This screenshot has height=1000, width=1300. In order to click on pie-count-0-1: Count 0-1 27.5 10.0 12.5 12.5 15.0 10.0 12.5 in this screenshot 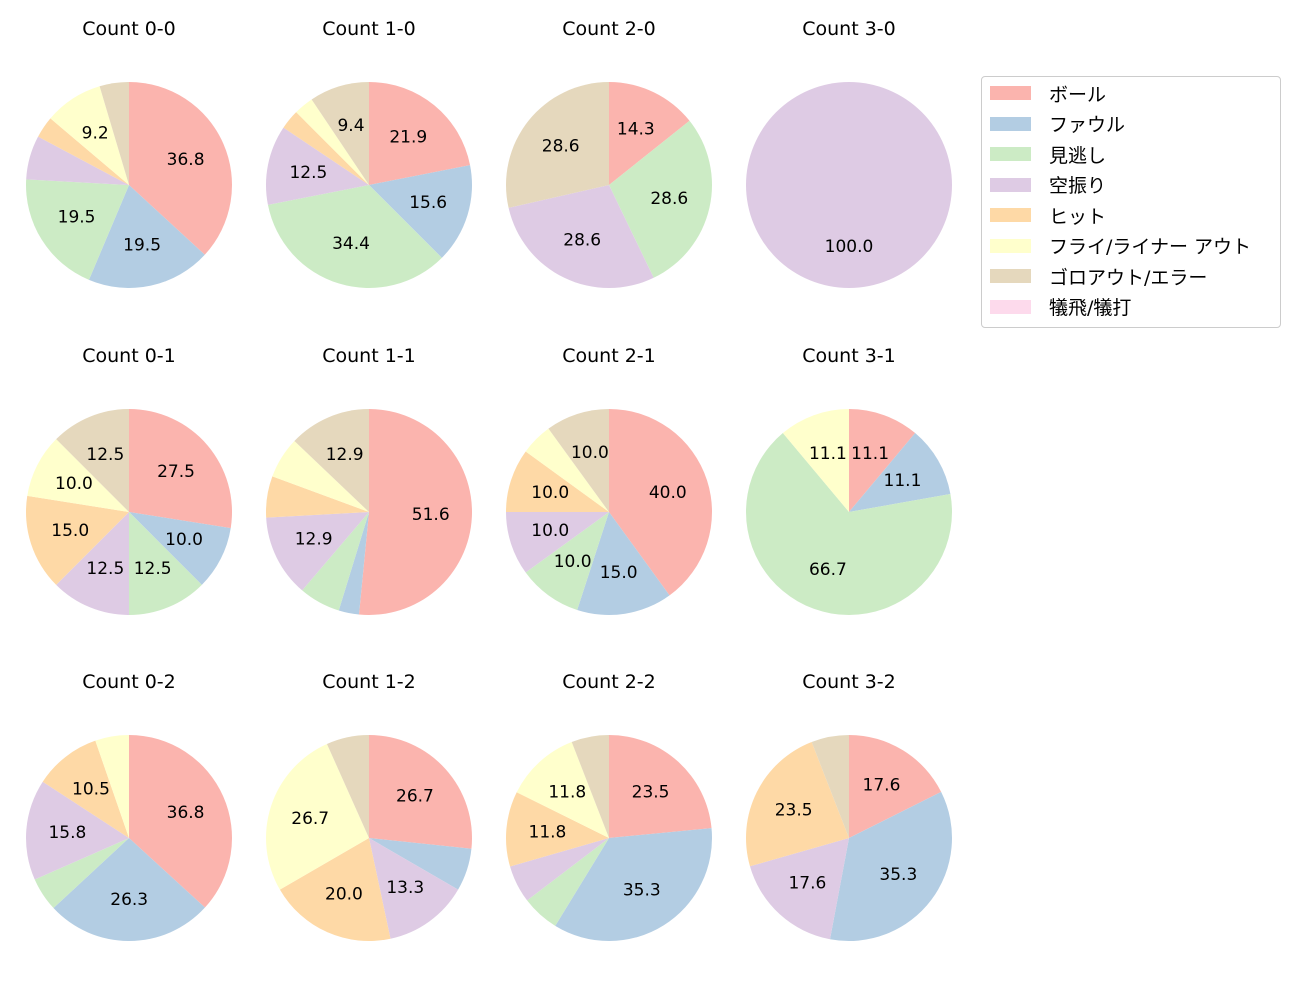, I will do `click(129, 480)`.